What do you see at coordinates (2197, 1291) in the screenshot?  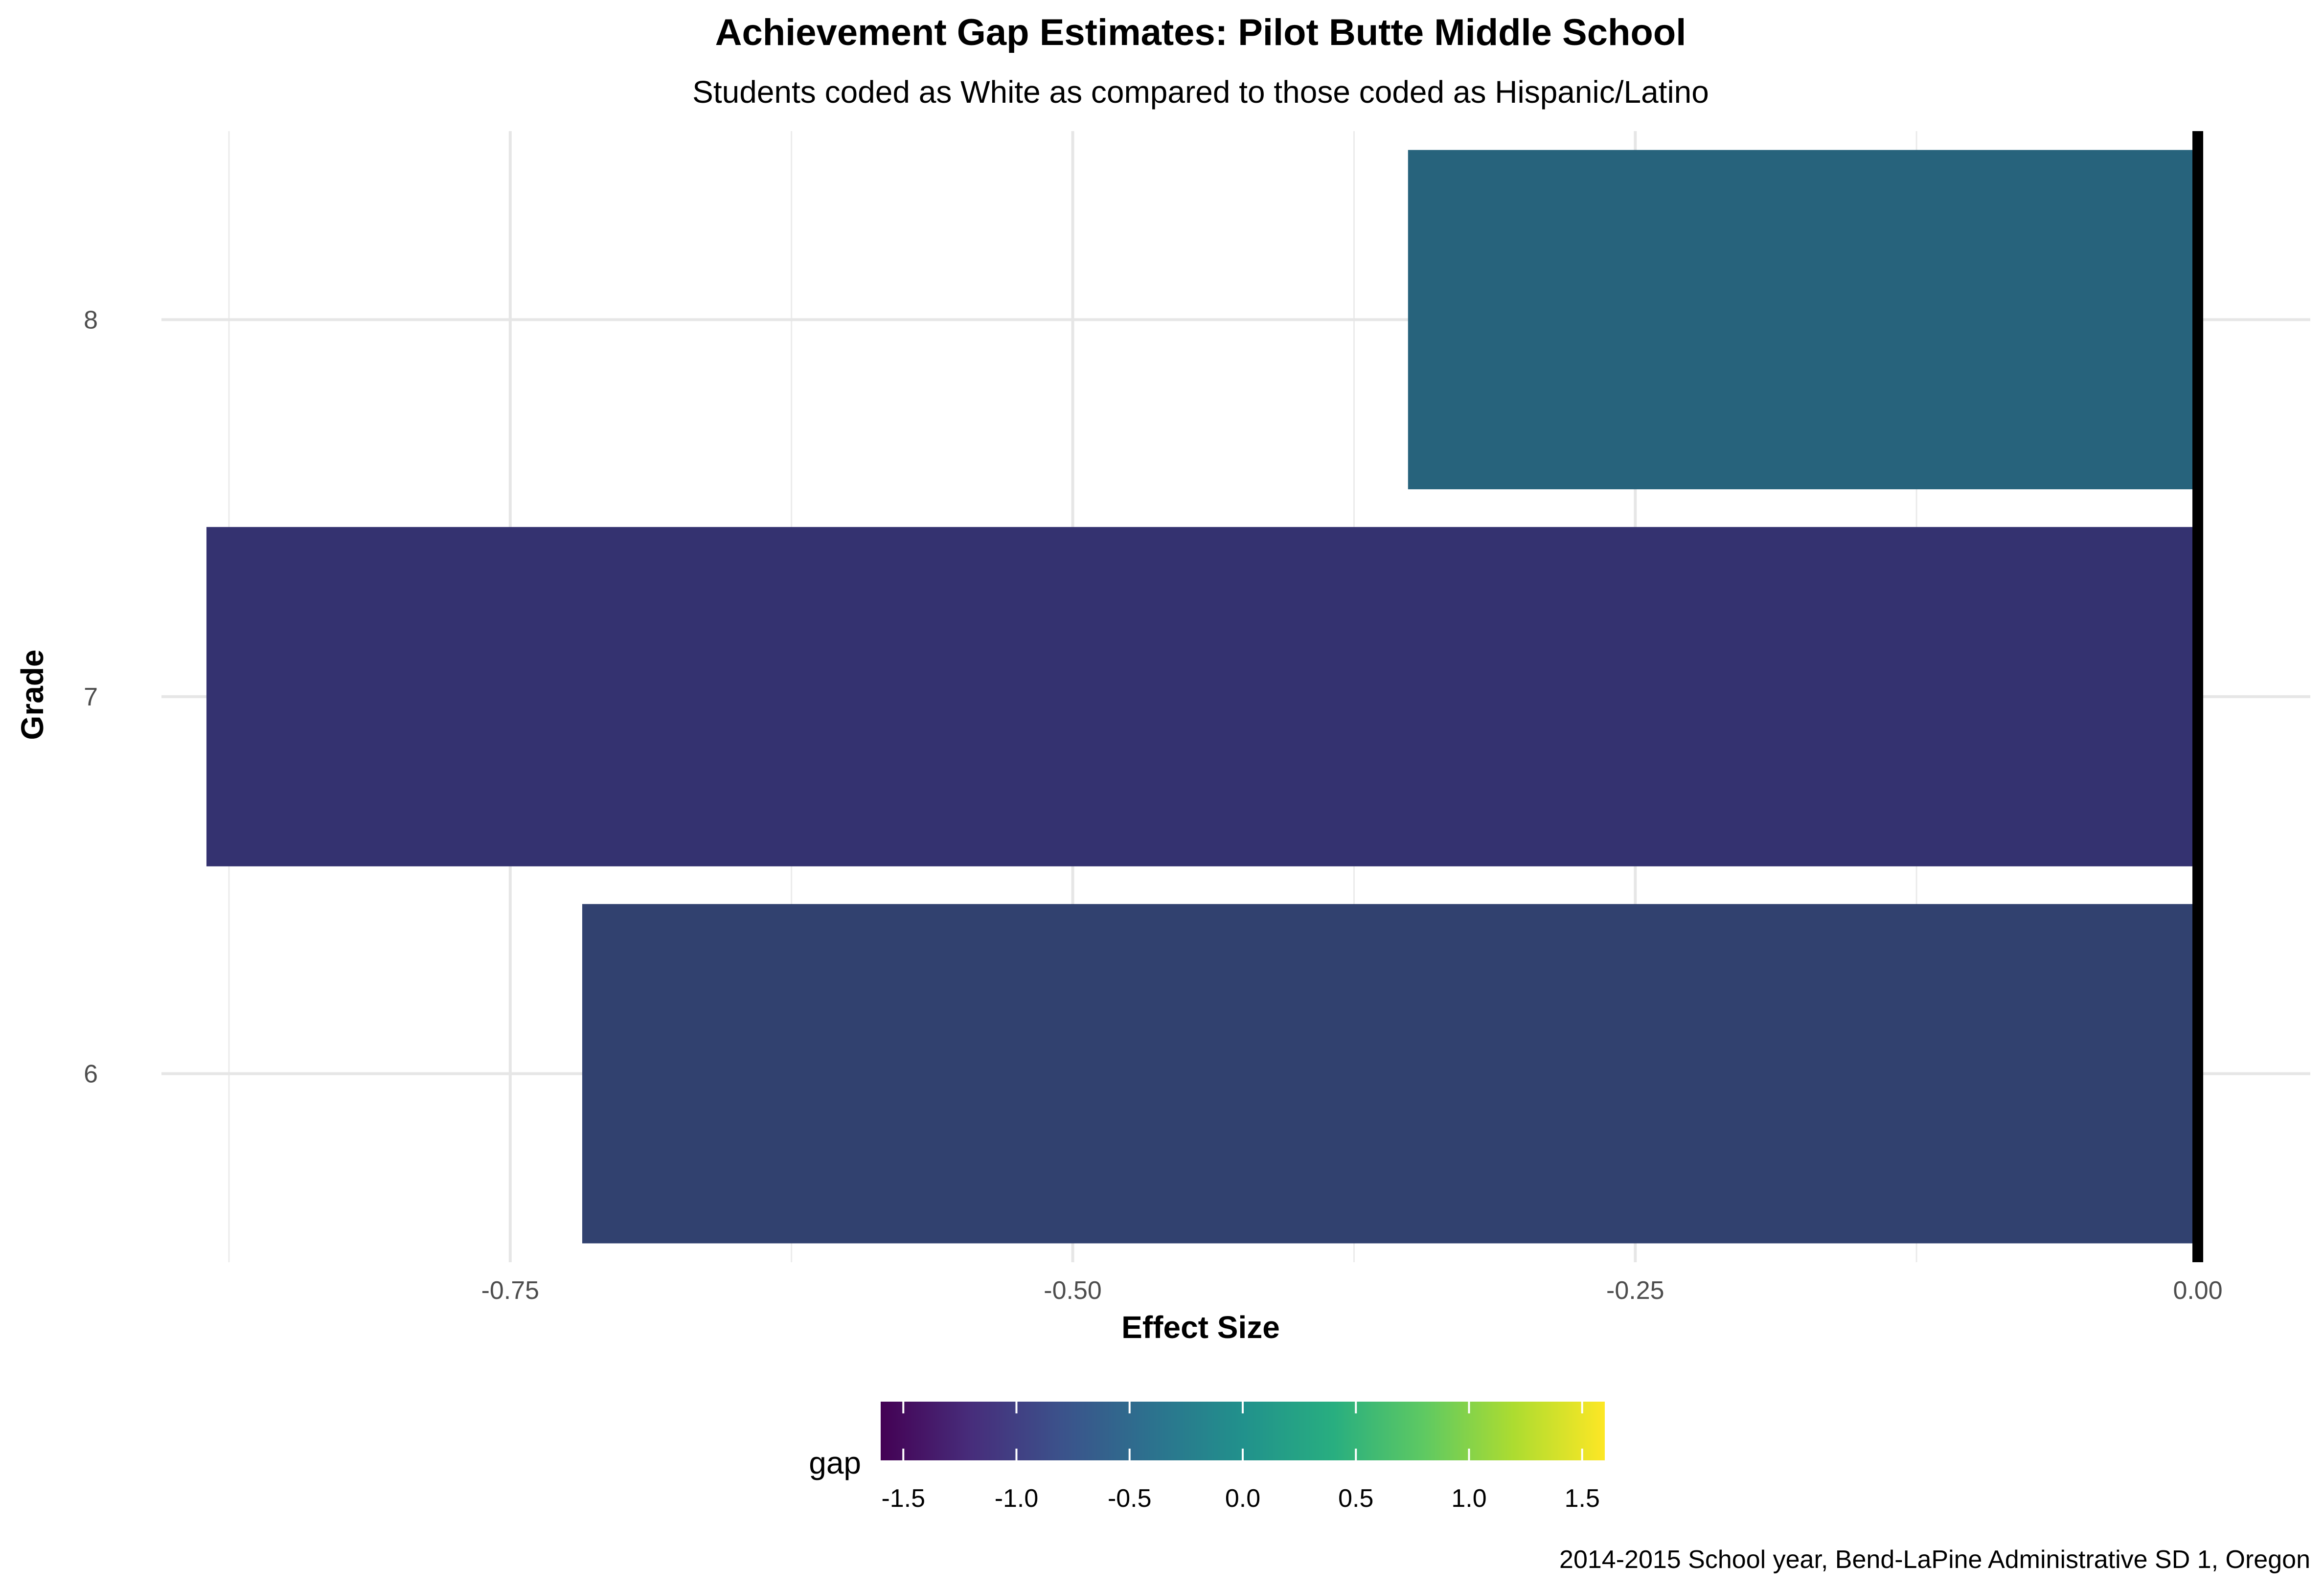 I see `x-tick-label: 0.00` at bounding box center [2197, 1291].